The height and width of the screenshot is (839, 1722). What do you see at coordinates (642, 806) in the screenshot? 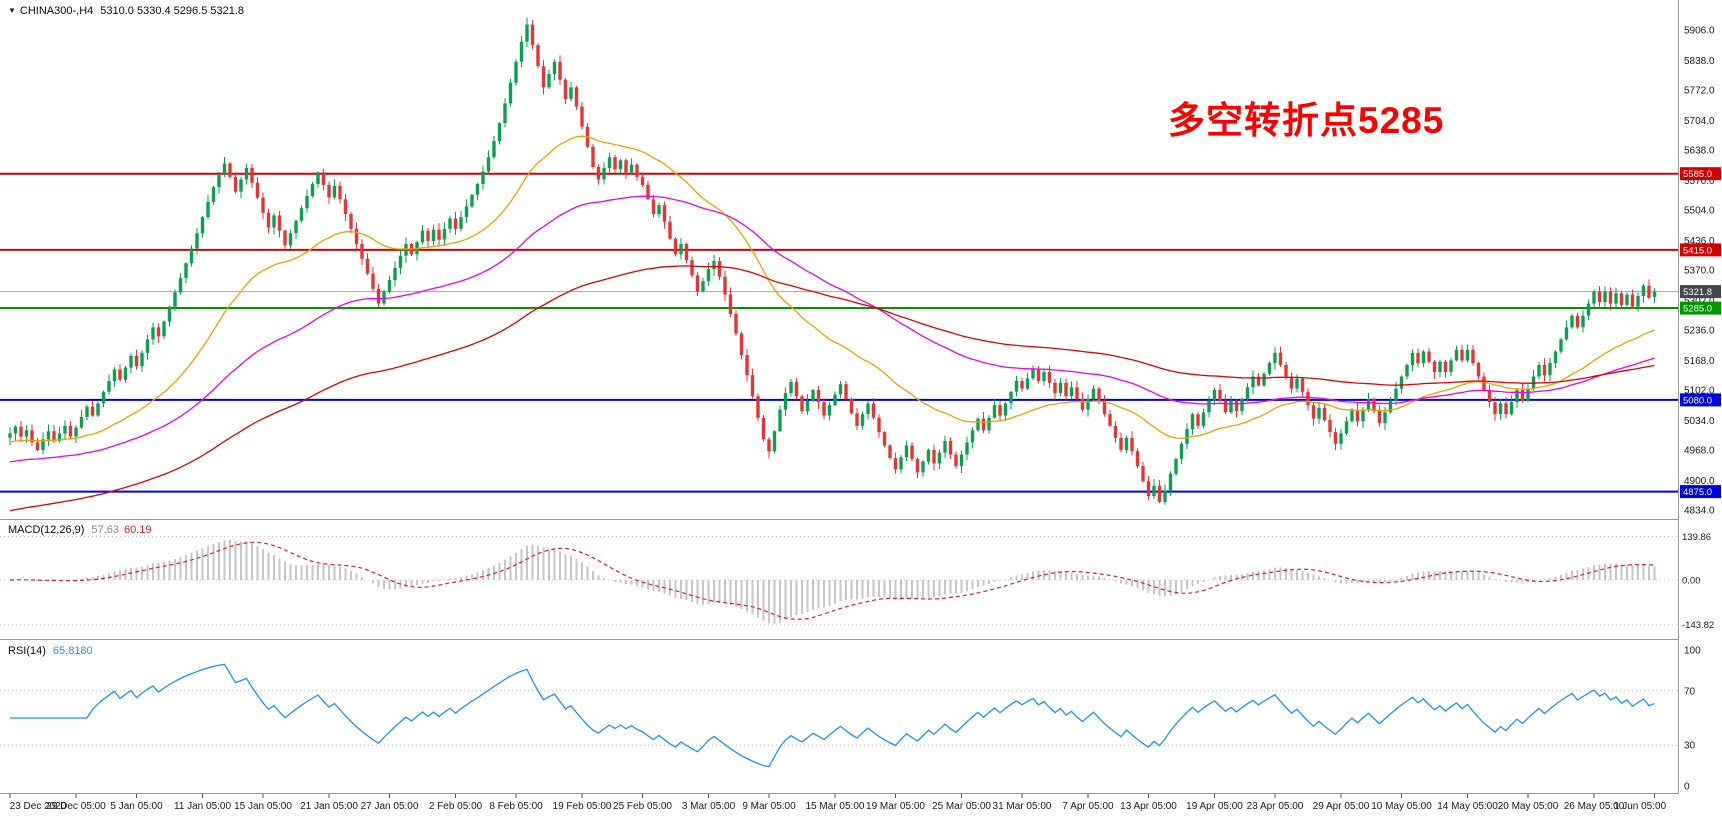
I see `svg-text: 25 Feb 05:00` at bounding box center [642, 806].